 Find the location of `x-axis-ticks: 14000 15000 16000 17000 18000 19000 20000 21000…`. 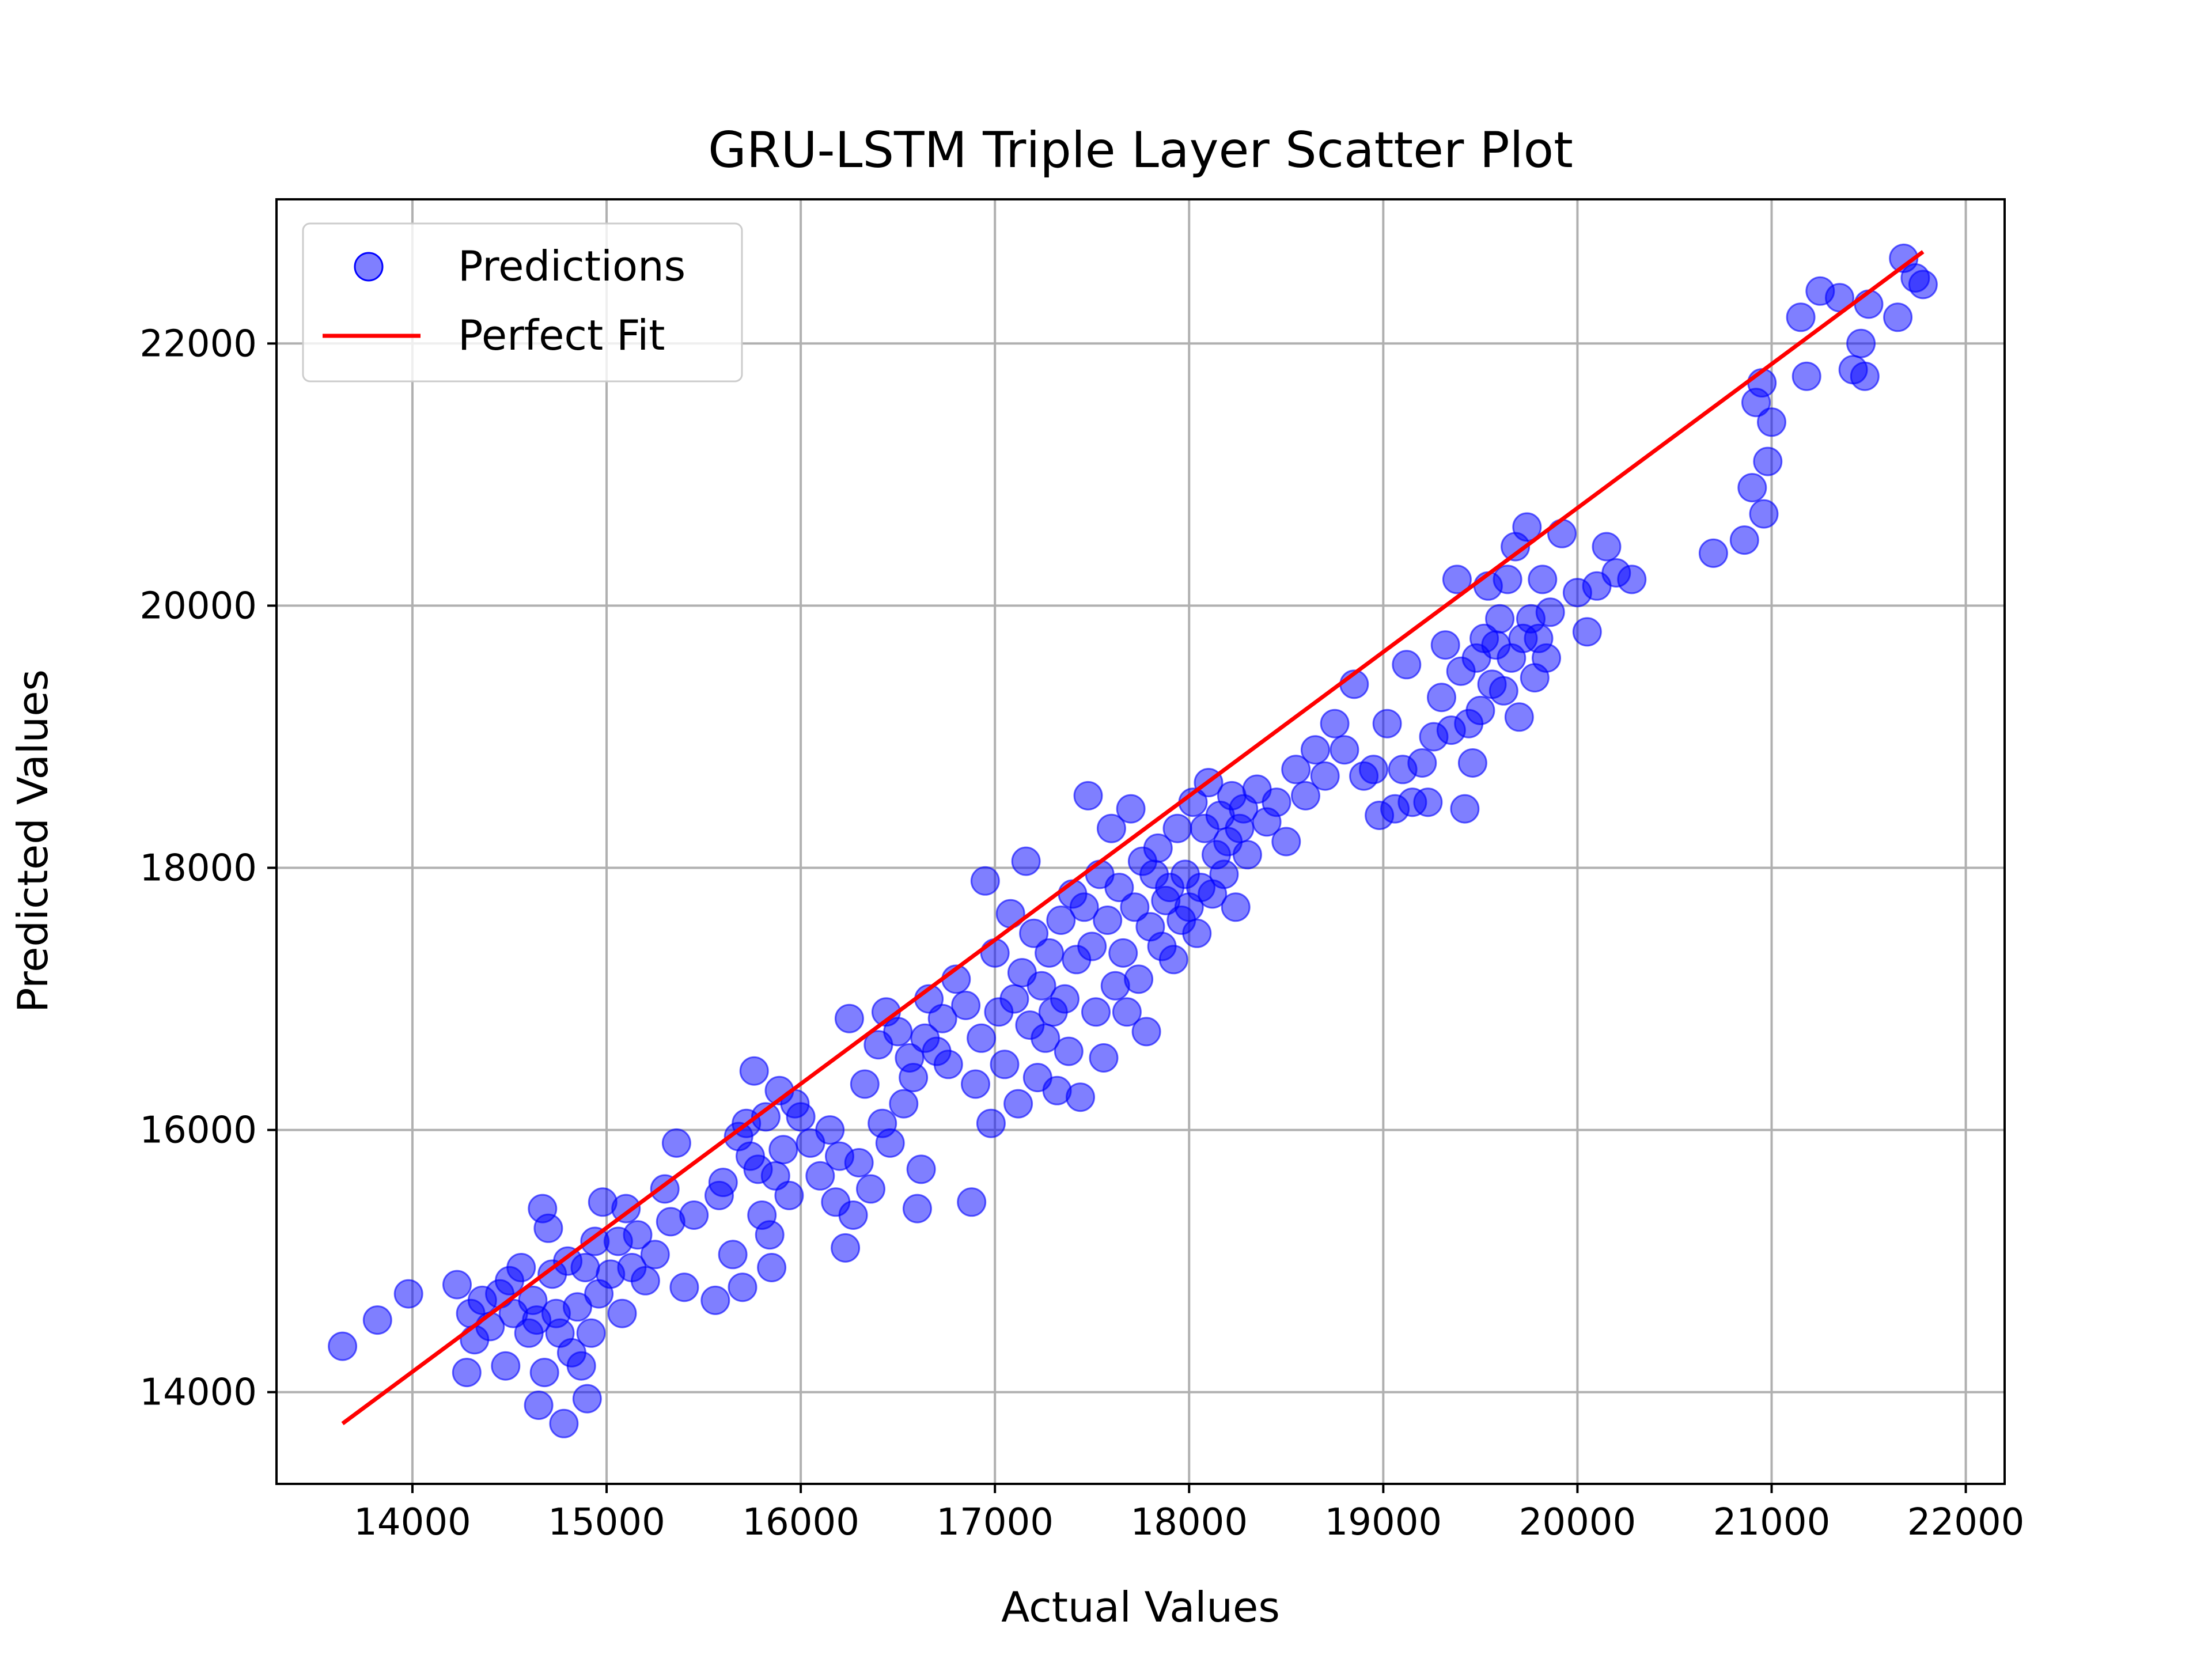

x-axis-ticks: 14000 15000 16000 17000 18000 19000 20000 21000… is located at coordinates (1189, 1514).